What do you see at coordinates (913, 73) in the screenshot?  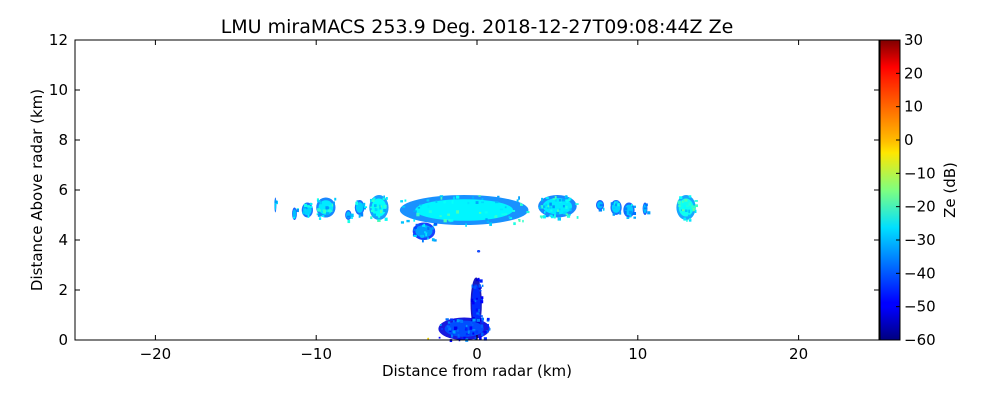 I see `colorbar-tick-label: 20` at bounding box center [913, 73].